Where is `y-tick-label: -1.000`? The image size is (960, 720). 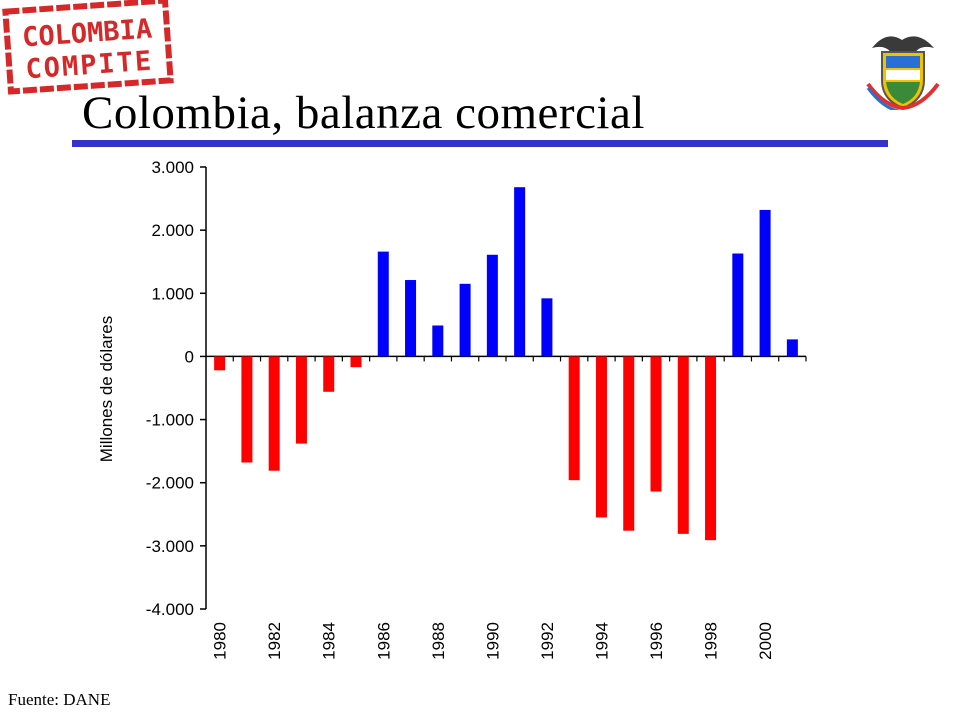
y-tick-label: -1.000 is located at coordinates (170, 420).